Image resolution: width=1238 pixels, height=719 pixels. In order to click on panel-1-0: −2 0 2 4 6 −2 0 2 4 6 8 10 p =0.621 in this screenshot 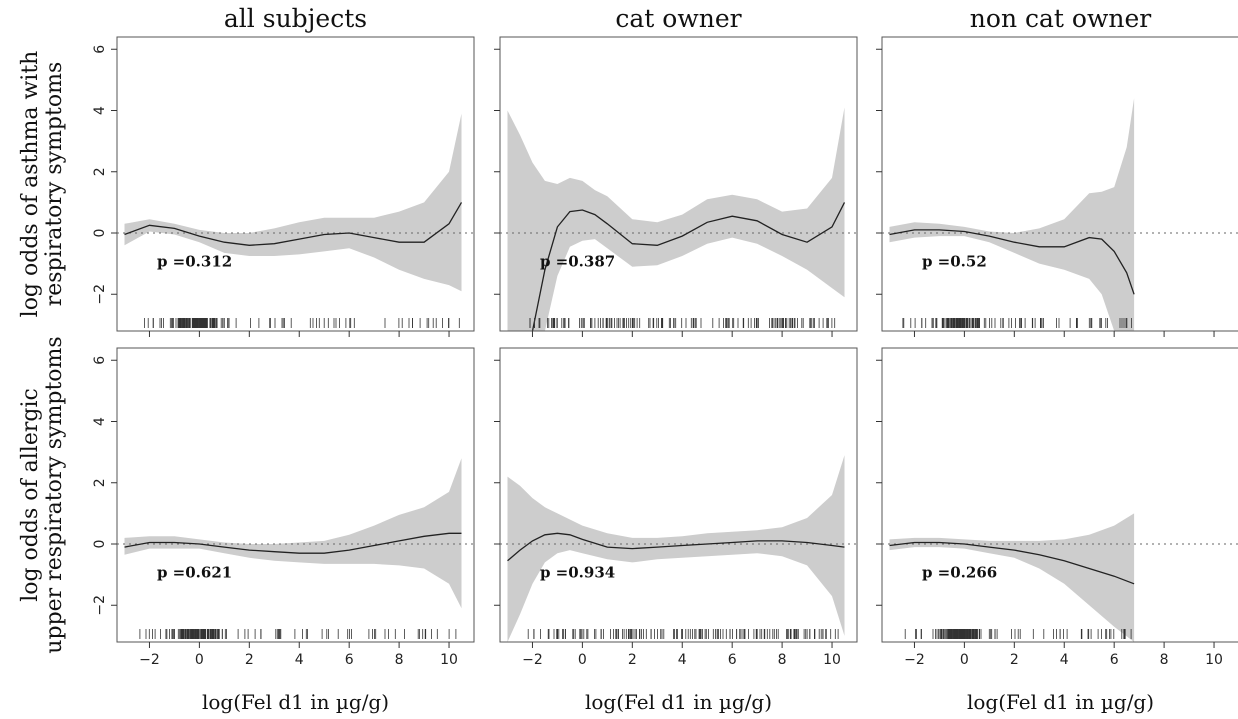, I will do `click(283, 507)`.